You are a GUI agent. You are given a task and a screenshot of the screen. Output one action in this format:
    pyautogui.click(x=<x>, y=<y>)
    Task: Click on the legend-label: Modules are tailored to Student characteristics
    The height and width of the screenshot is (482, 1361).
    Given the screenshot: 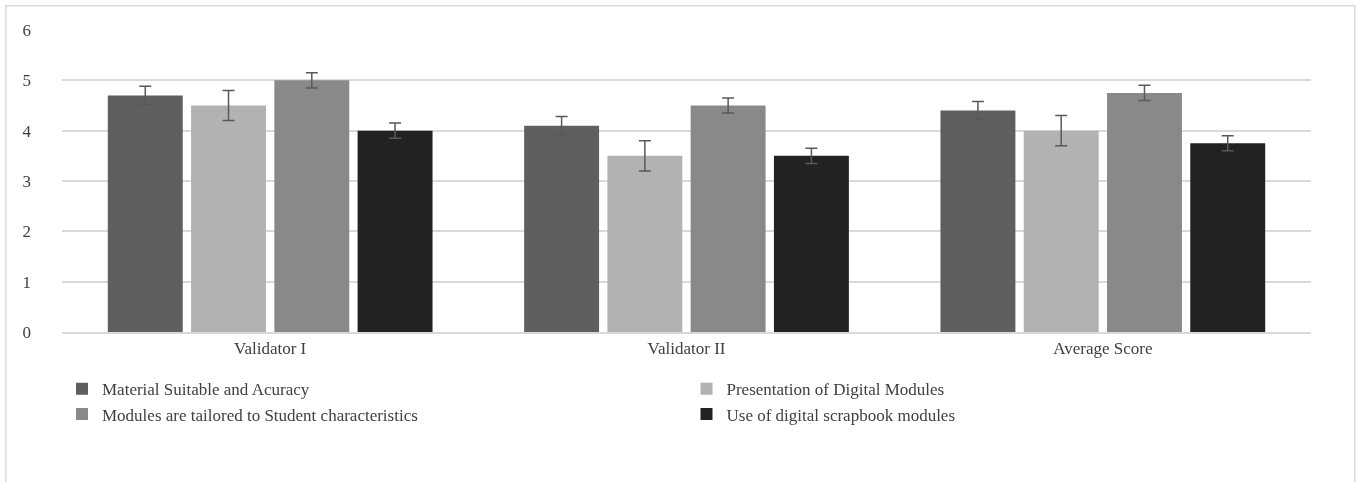 What is the action you would take?
    pyautogui.click(x=260, y=415)
    